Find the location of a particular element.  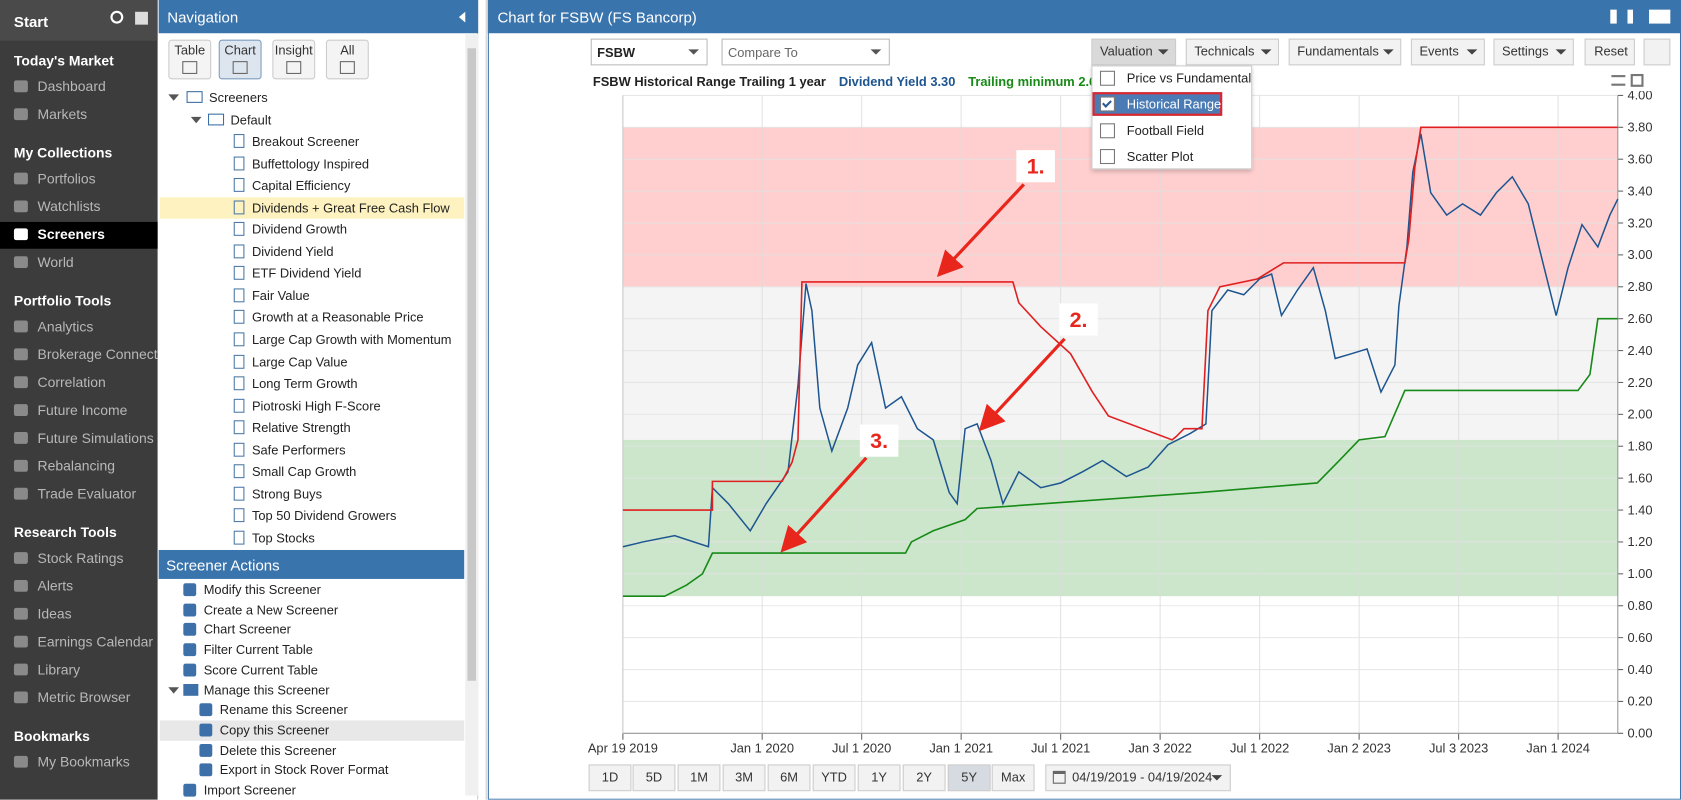

screener-item: Top 50 Dividend Growers is located at coordinates (324, 516).